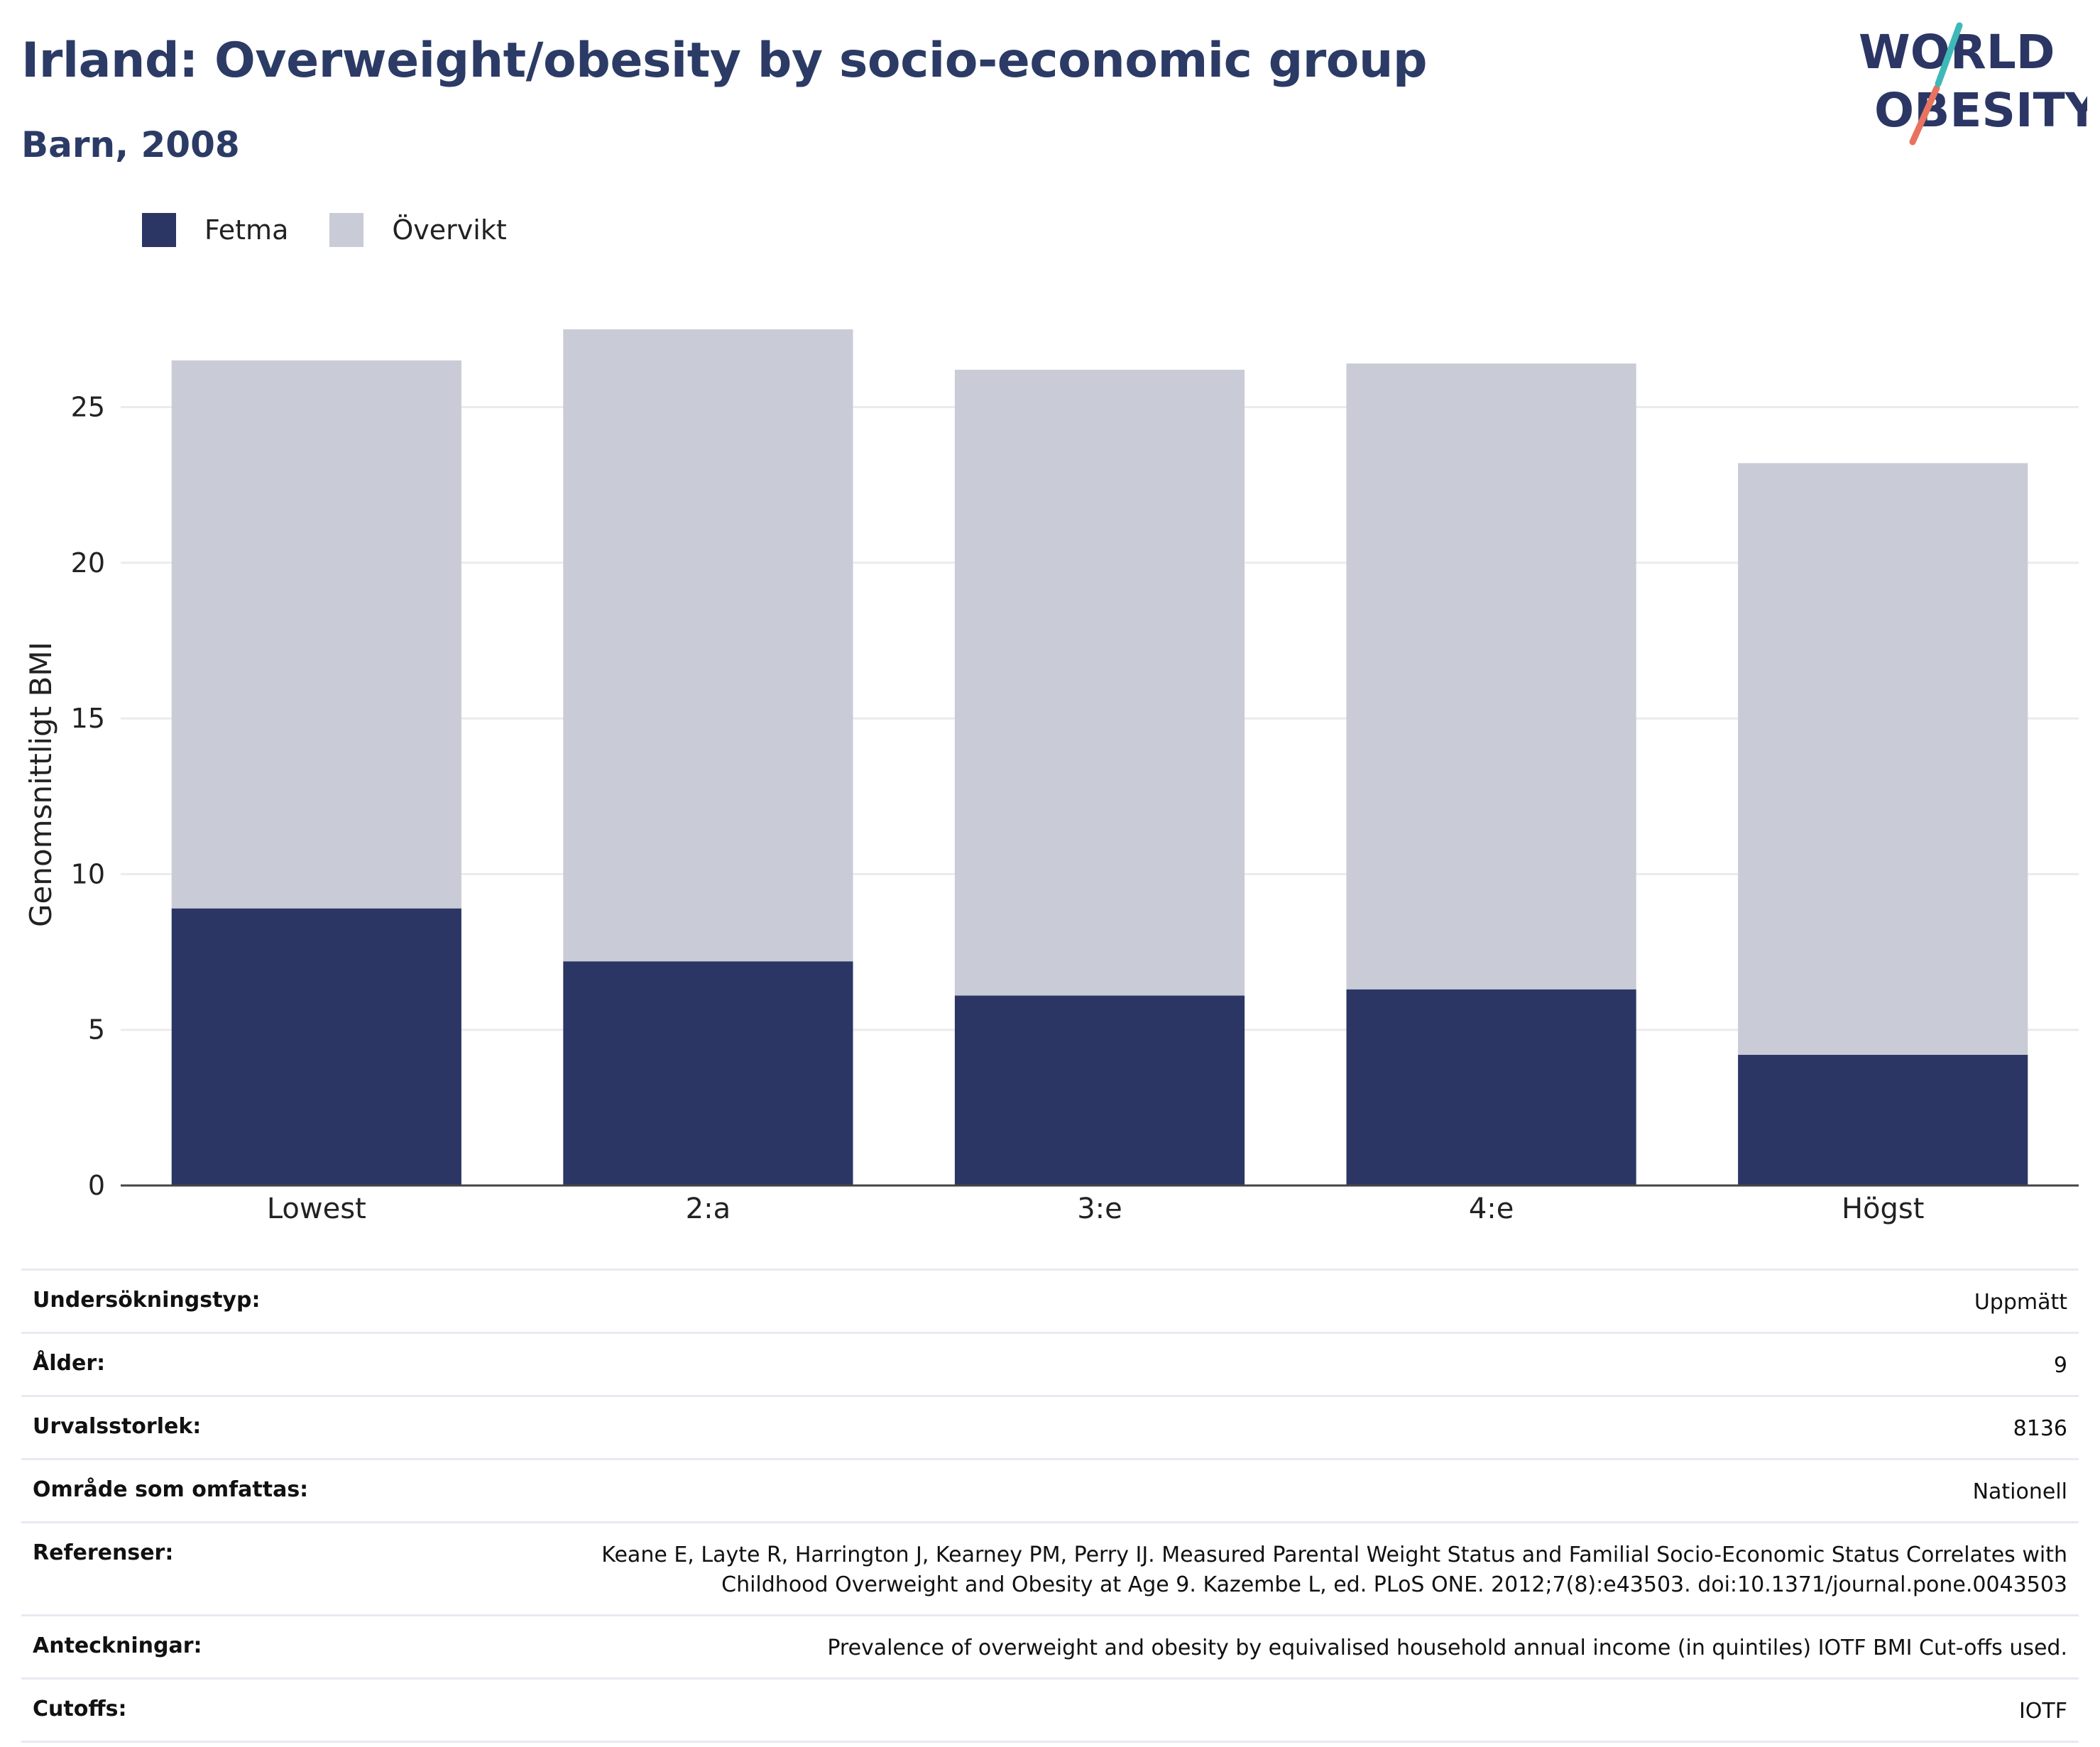 The image size is (2100, 1747). What do you see at coordinates (96, 1030) in the screenshot?
I see `y-tick-label: 5` at bounding box center [96, 1030].